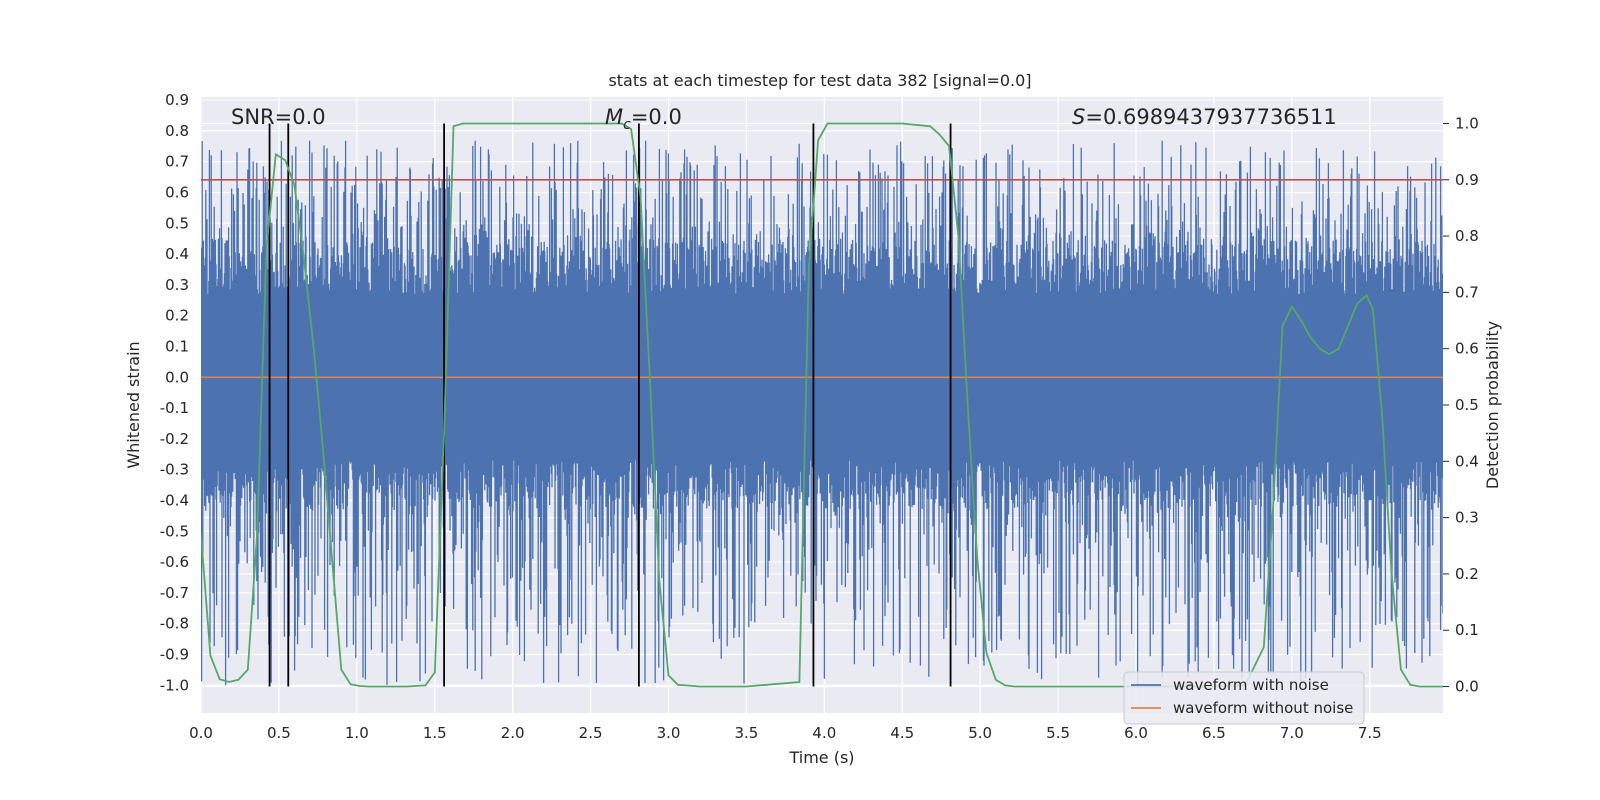 The image size is (1600, 800). What do you see at coordinates (627, 125) in the screenshot?
I see `chirp-mass-subscript: c` at bounding box center [627, 125].